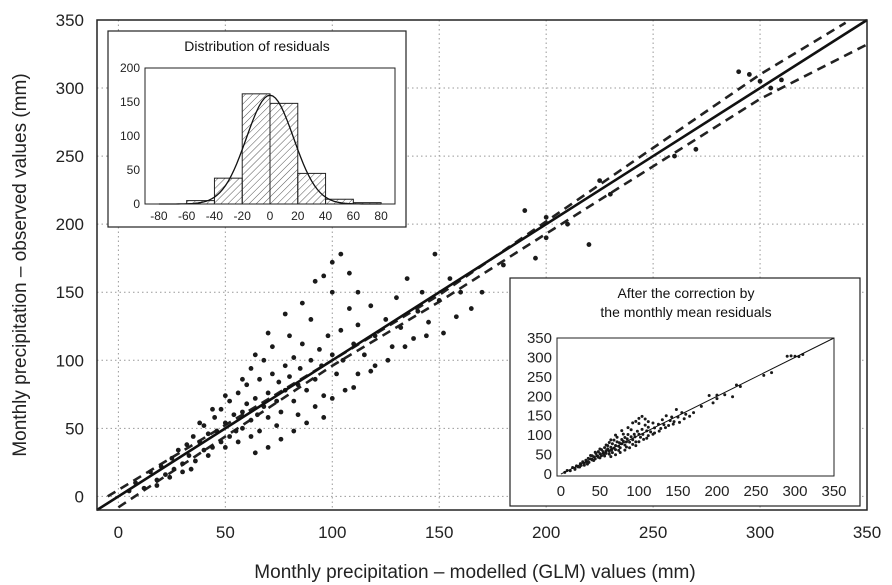  Describe the element at coordinates (243, 216) in the screenshot. I see `histogram-x-tick-label: -20` at that location.